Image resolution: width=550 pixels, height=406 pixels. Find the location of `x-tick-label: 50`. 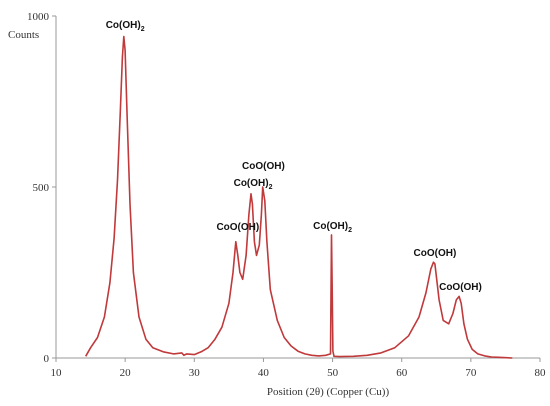

x-tick-label: 50 is located at coordinates (333, 373).